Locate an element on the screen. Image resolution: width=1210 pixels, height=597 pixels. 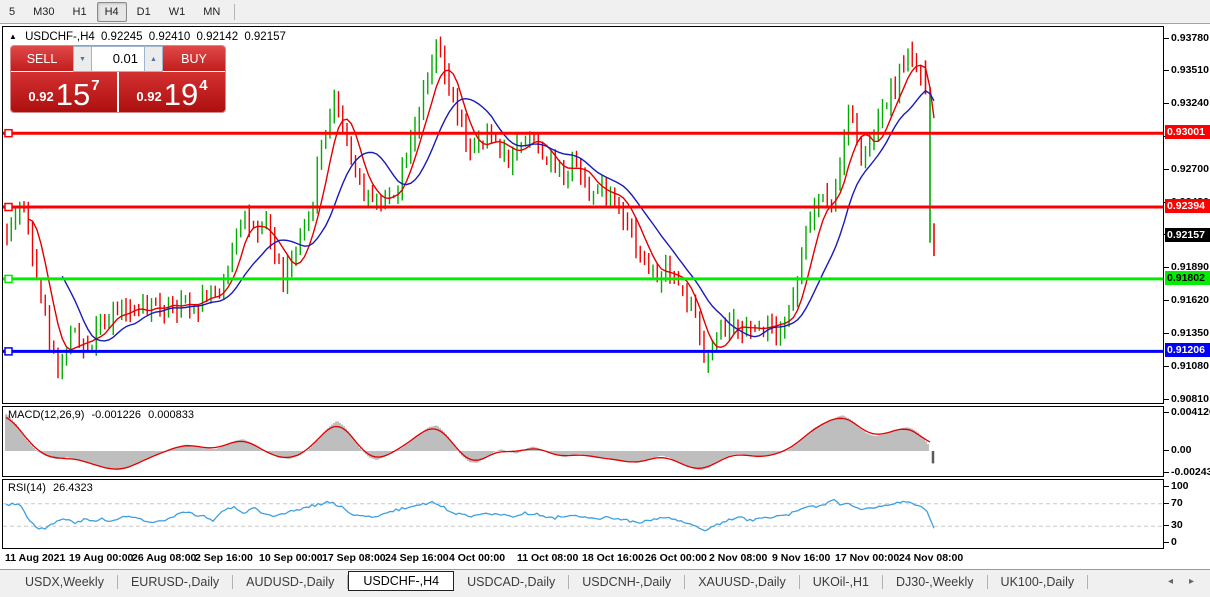
date-label: 24 Sep 16:00 is located at coordinates (417, 558).